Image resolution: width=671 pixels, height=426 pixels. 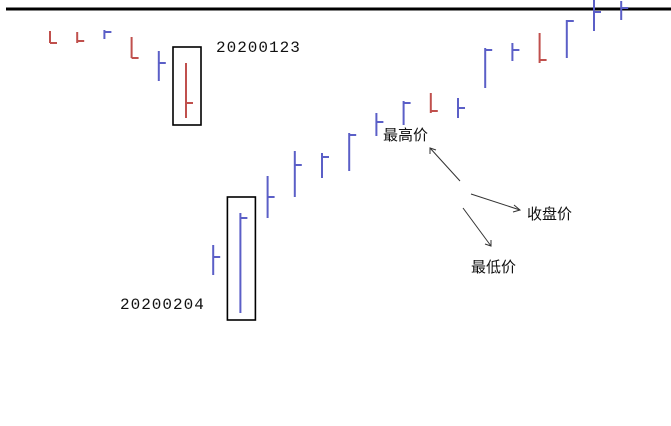 What do you see at coordinates (477, 227) in the screenshot?
I see `arrow-low` at bounding box center [477, 227].